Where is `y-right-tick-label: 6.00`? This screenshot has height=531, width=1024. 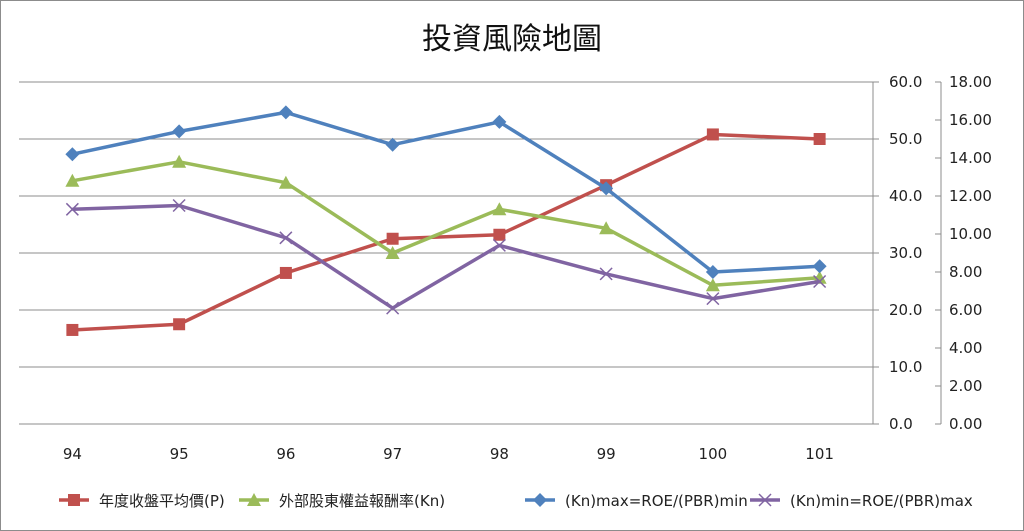
y-right-tick-label: 6.00 is located at coordinates (965, 310).